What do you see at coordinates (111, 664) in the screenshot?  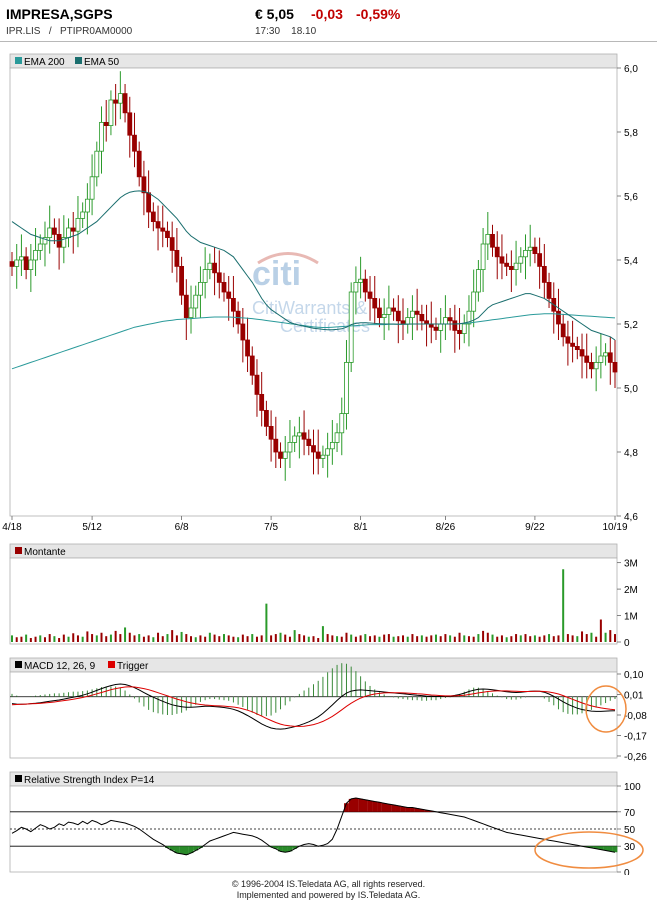 I see `trigger-legend-swatch` at bounding box center [111, 664].